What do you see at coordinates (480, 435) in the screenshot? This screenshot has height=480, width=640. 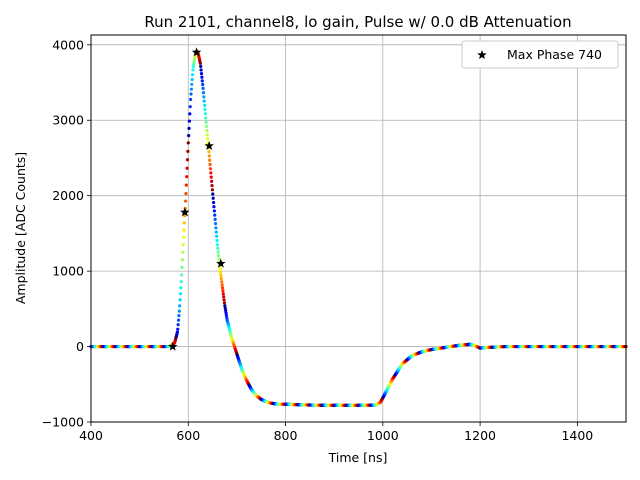 I see `x-tick-label: 1200` at bounding box center [480, 435].